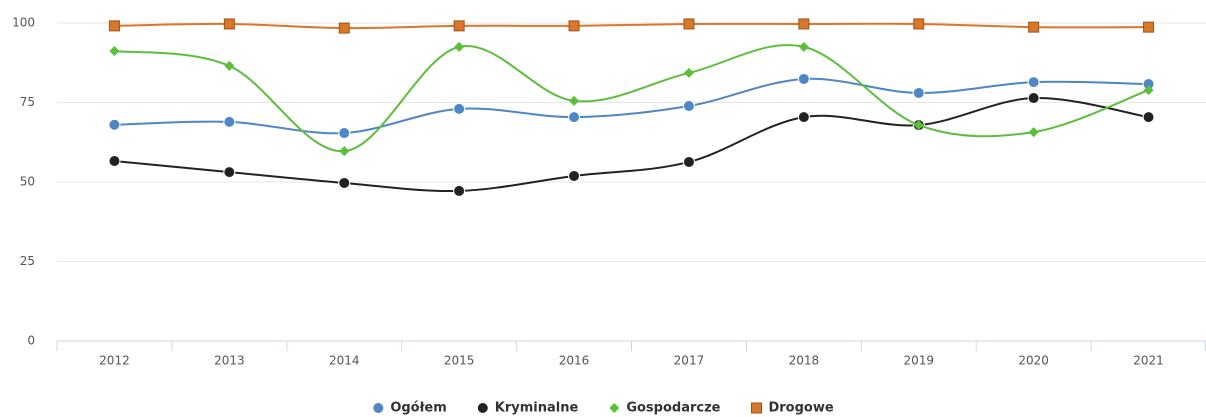 The image size is (1206, 417). What do you see at coordinates (1148, 361) in the screenshot?
I see `x-tick-label: 2021` at bounding box center [1148, 361].